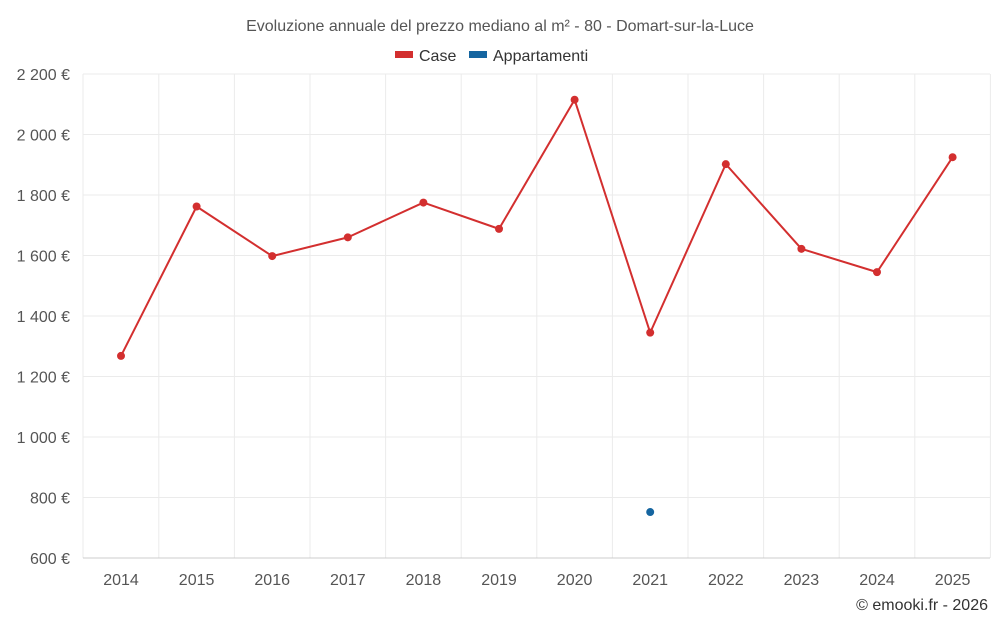  What do you see at coordinates (650, 332) in the screenshot?
I see `data-point-case-2021` at bounding box center [650, 332].